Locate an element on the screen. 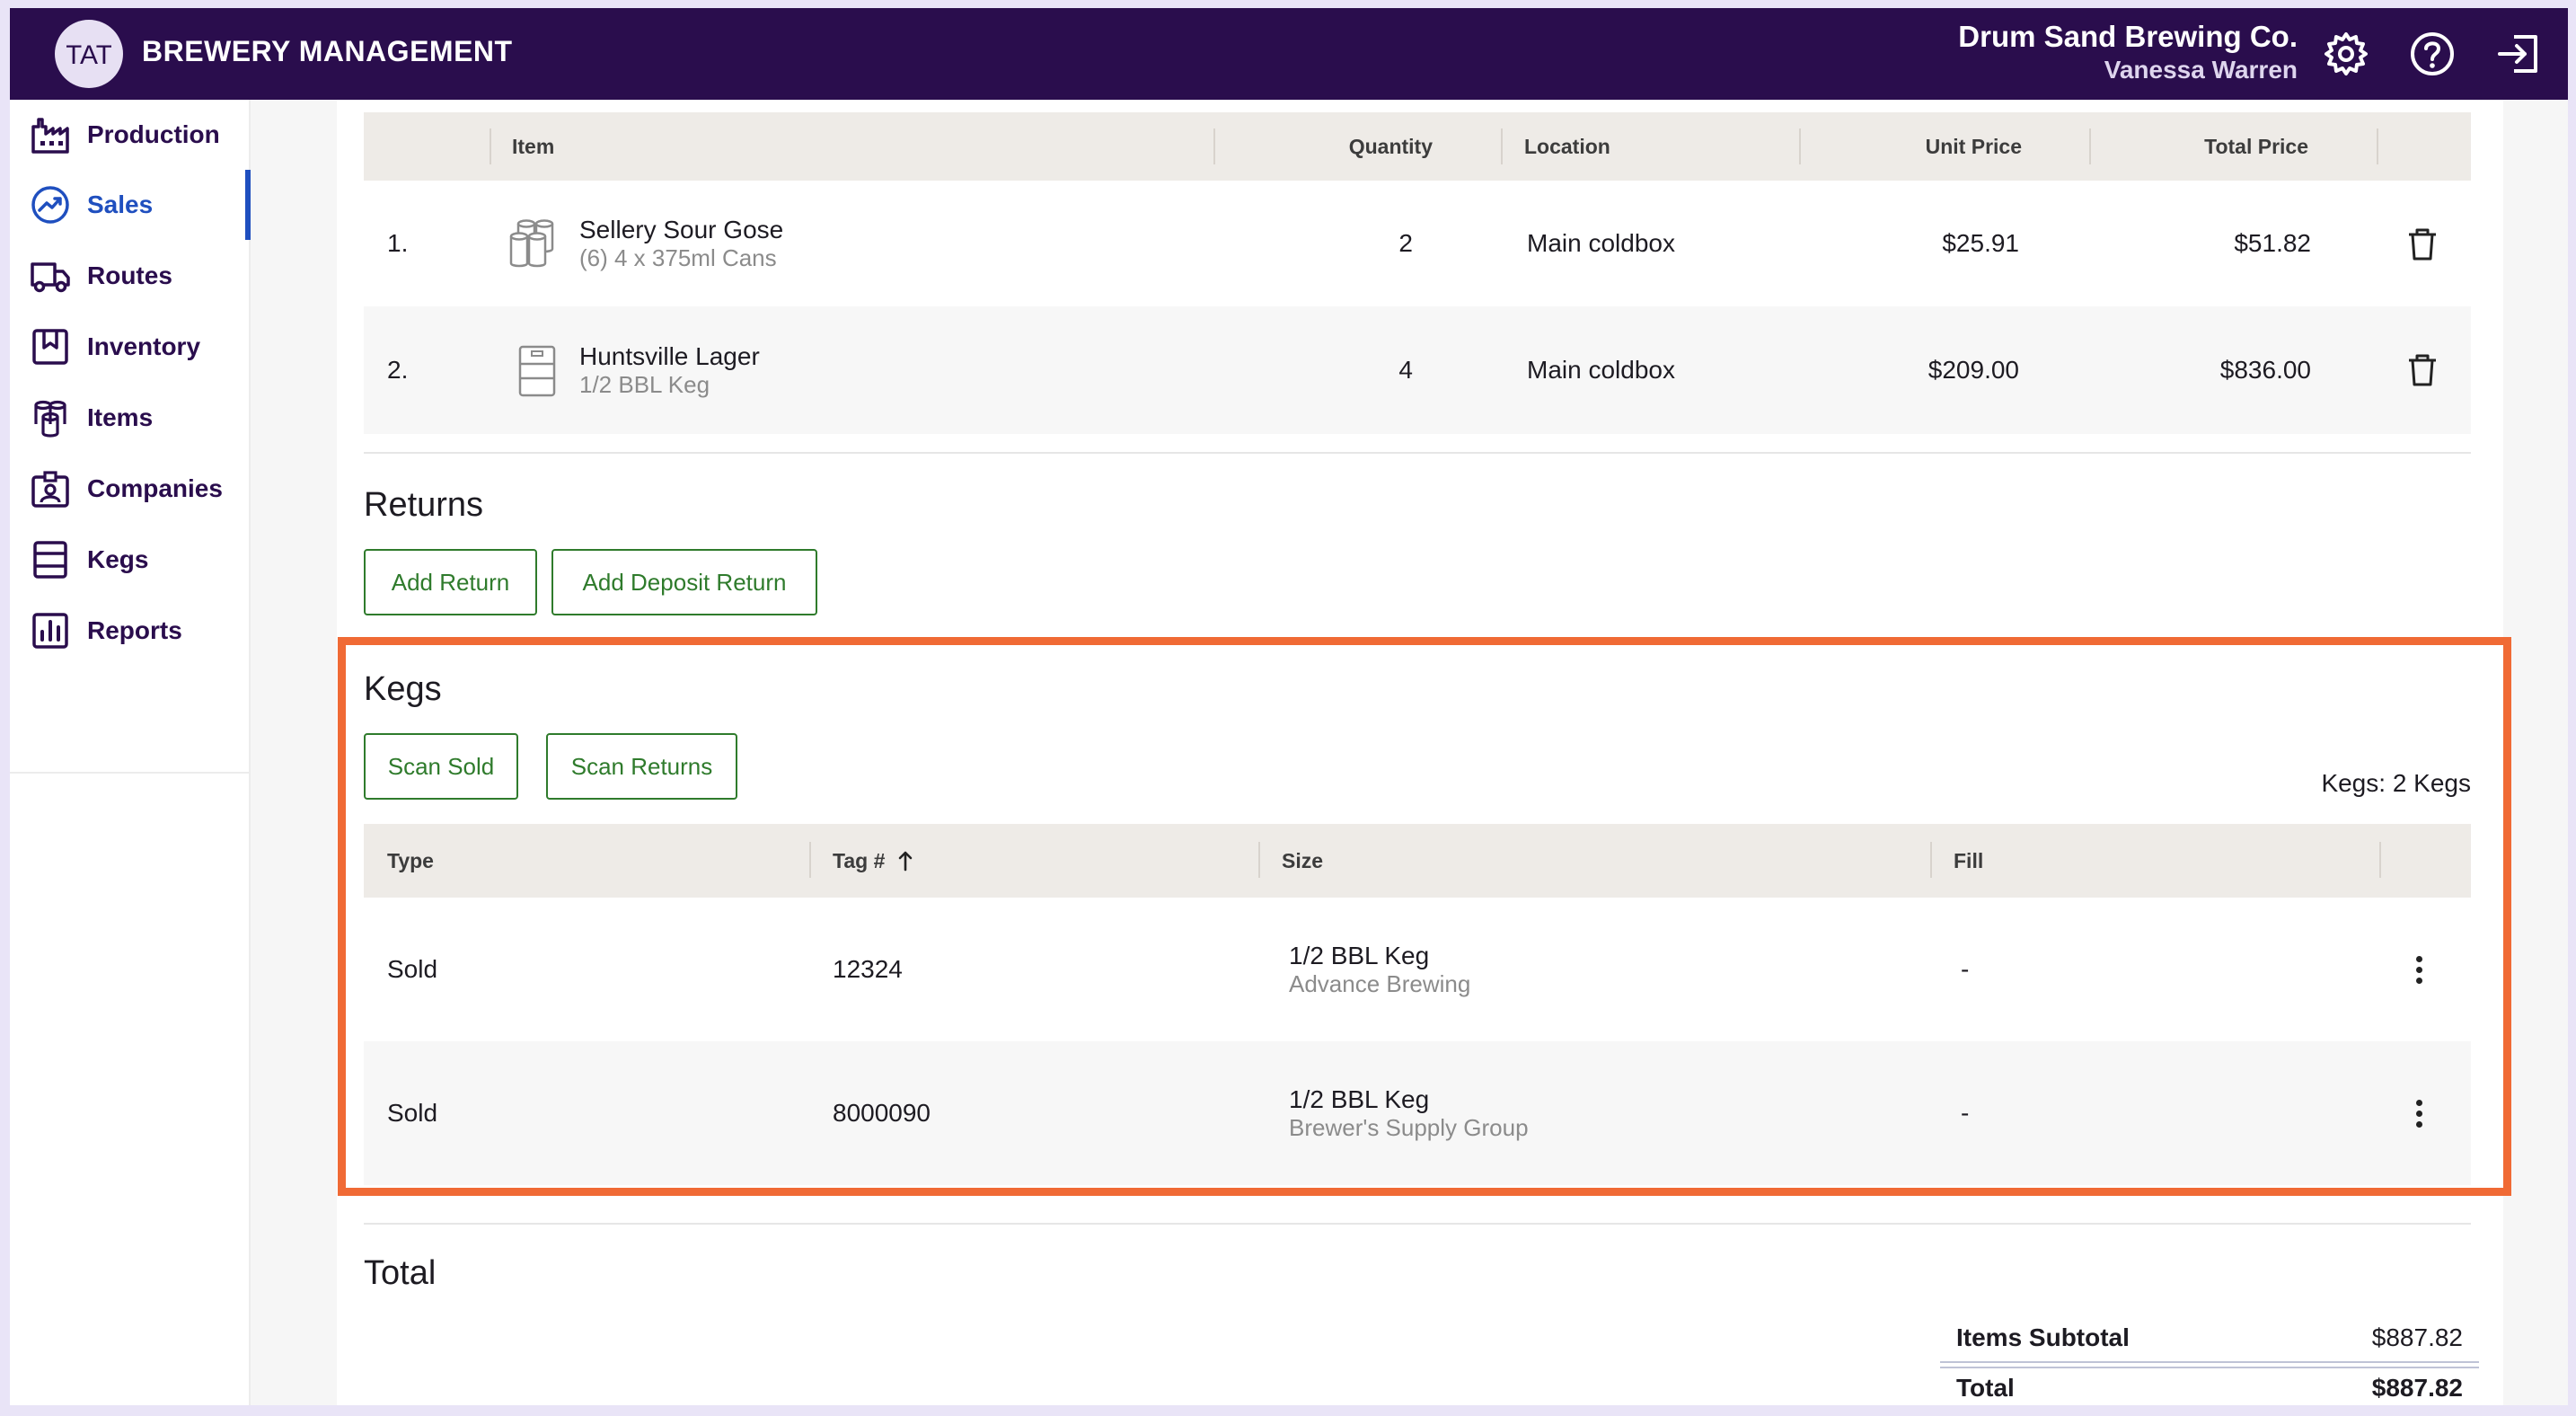  sidebar-item-label: Inventory is located at coordinates (144, 346).